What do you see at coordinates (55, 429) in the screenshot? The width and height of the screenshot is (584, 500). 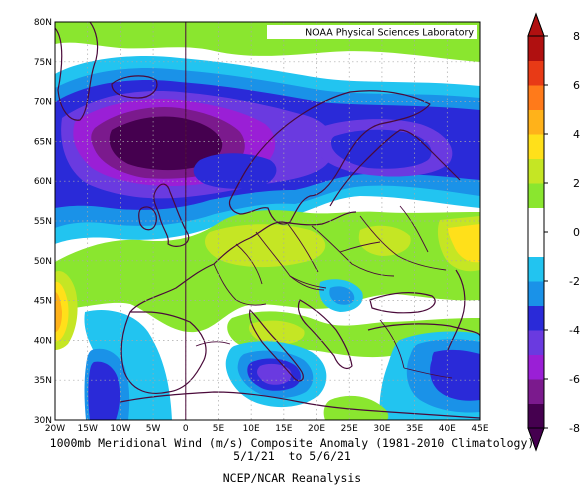 I see `lon-tick-label: 20W` at bounding box center [55, 429].